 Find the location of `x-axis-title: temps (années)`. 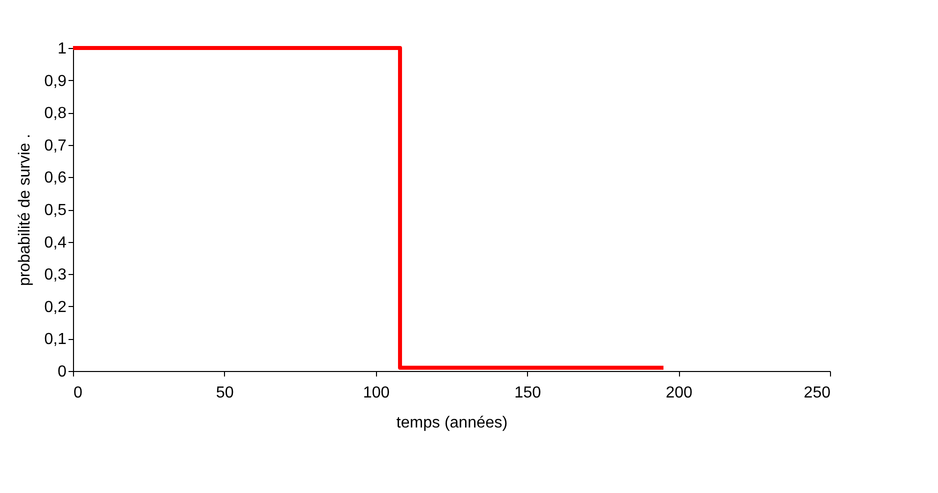

x-axis-title: temps (années) is located at coordinates (452, 423).